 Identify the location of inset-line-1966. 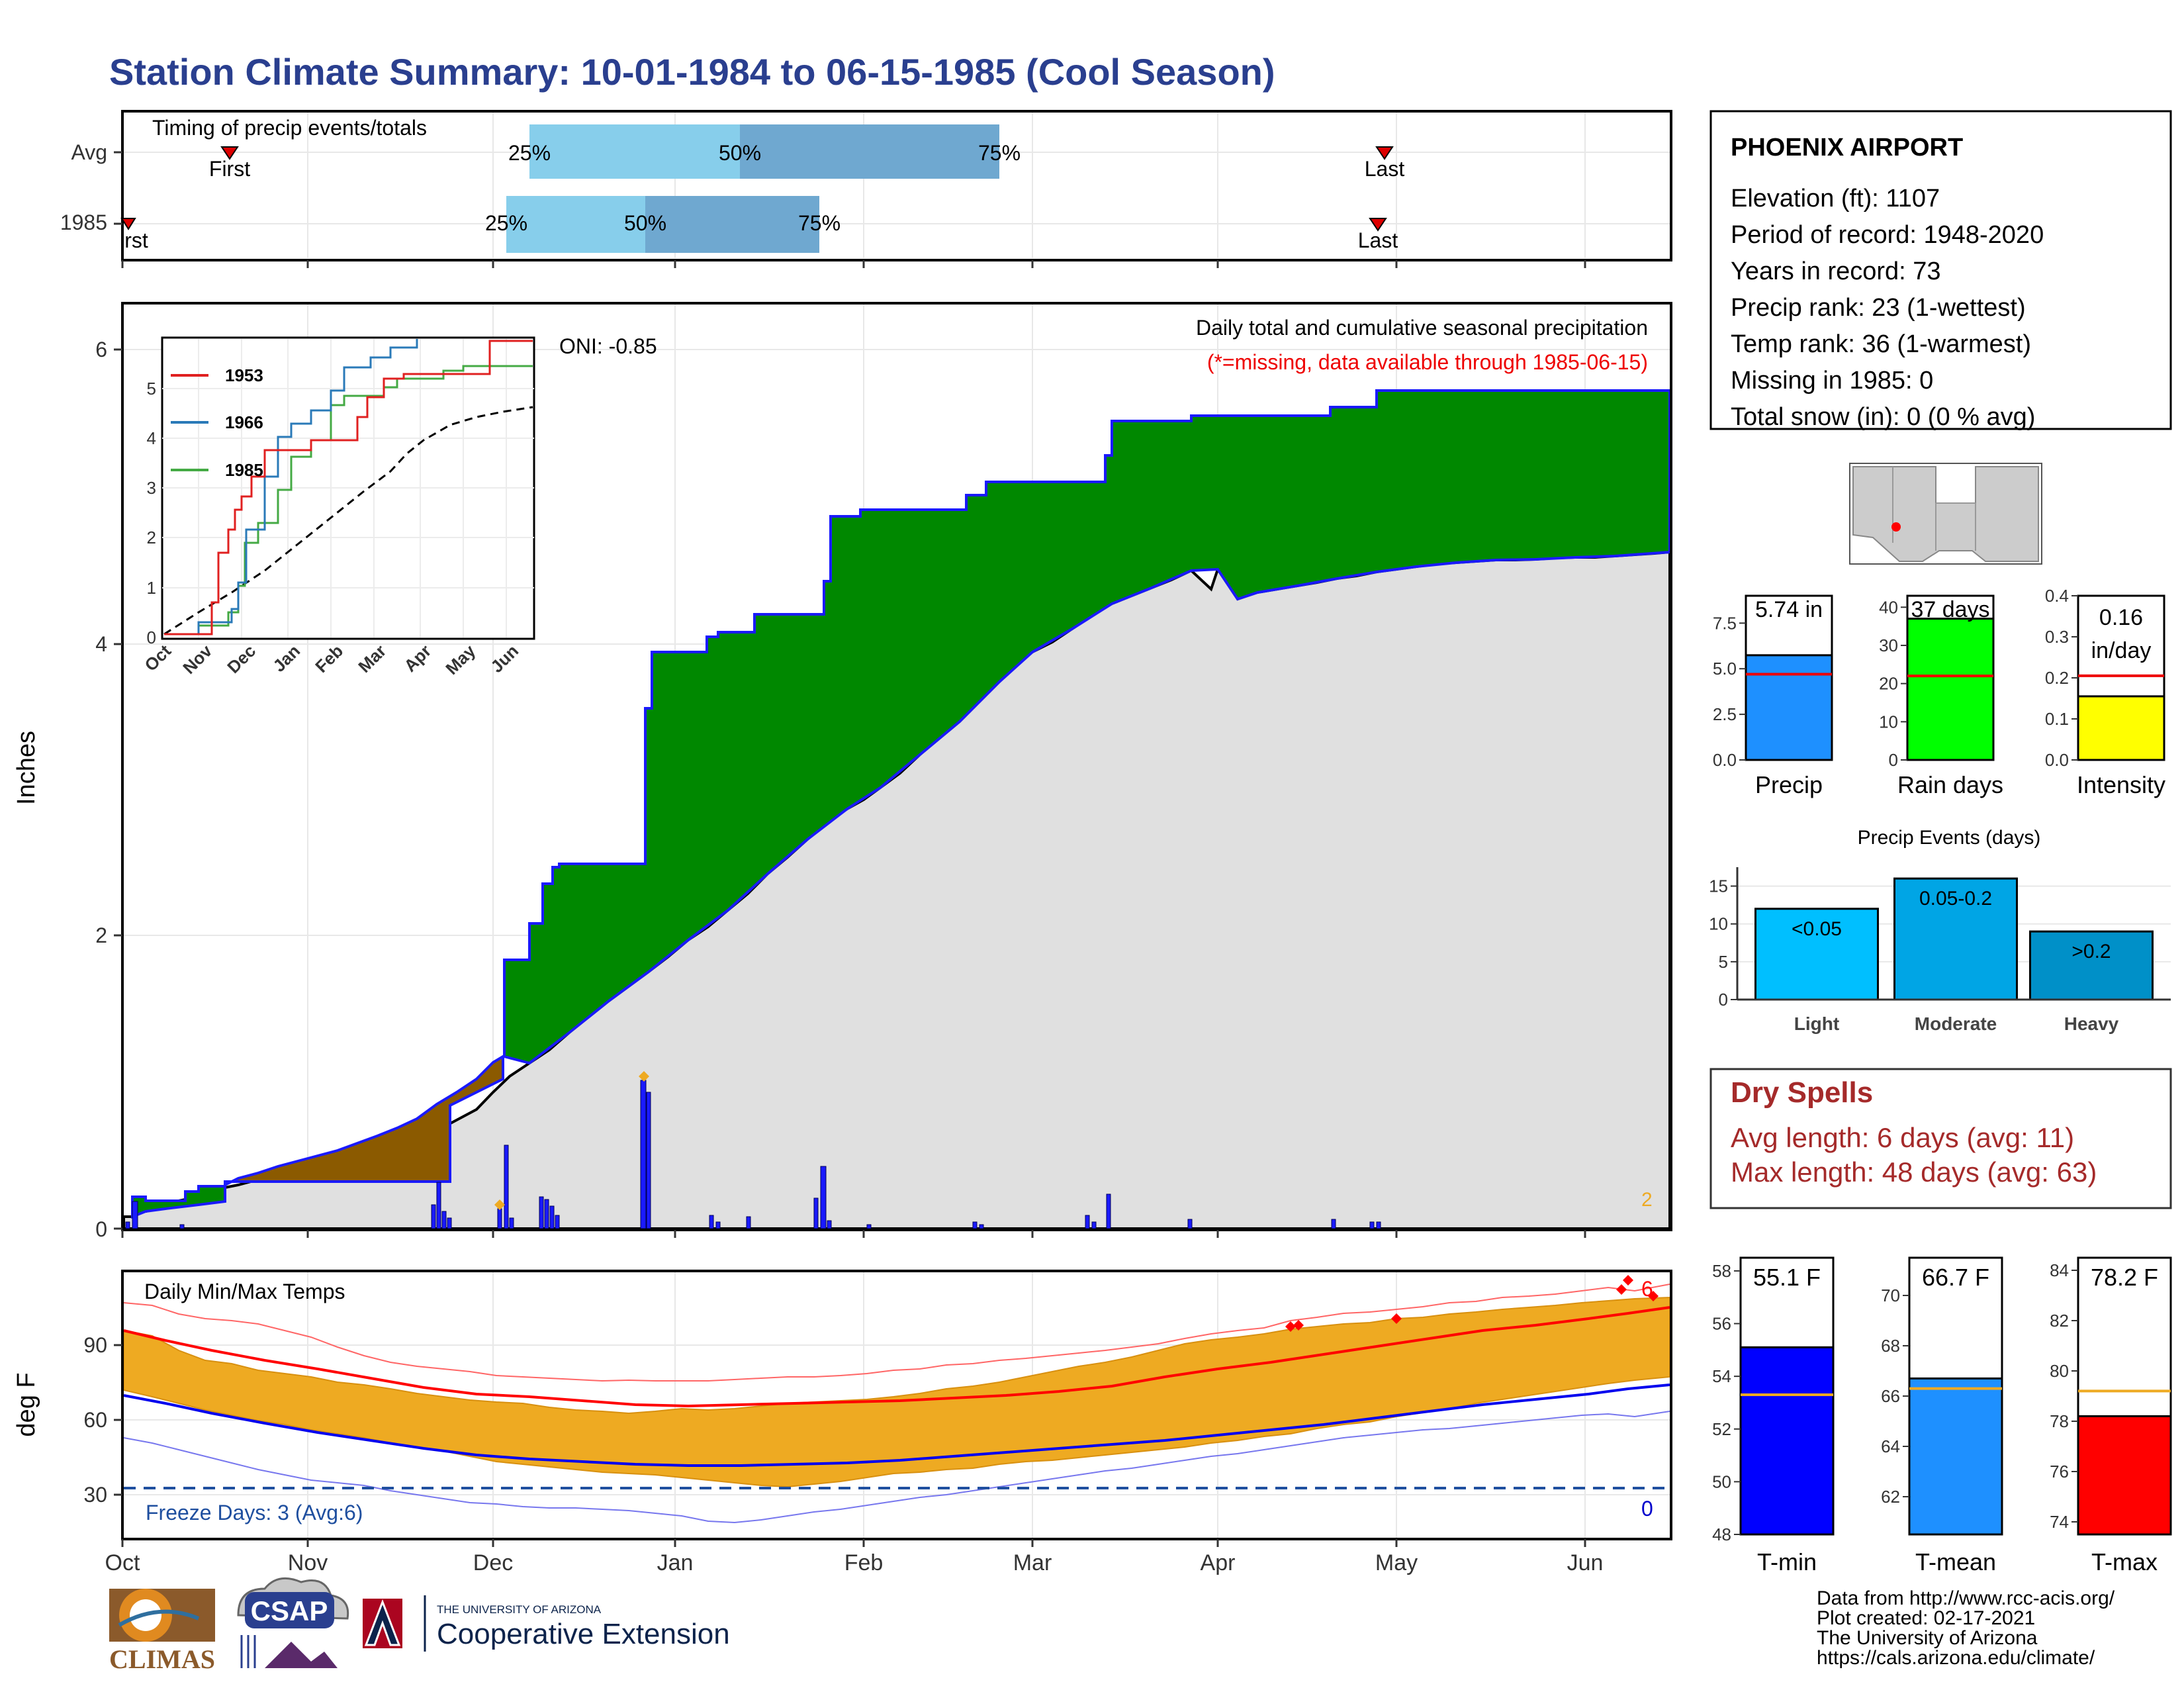
(291, 487).